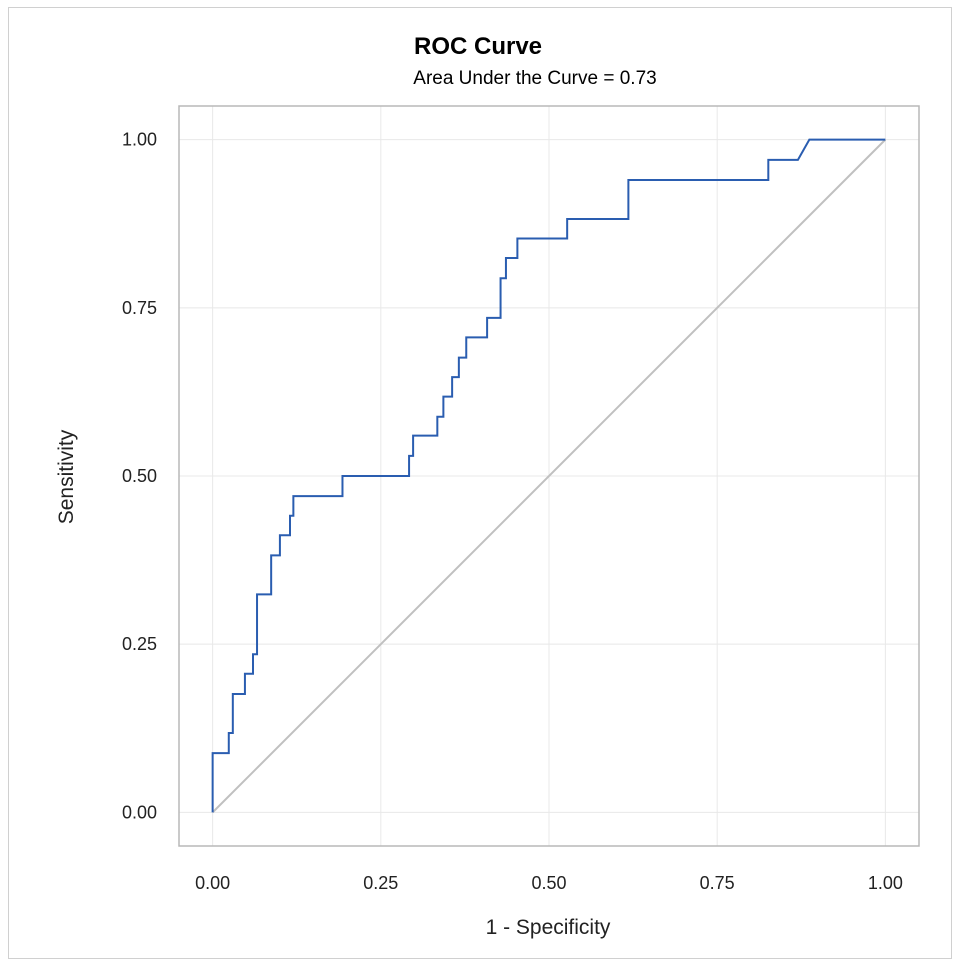  Describe the element at coordinates (885, 883) in the screenshot. I see `x-tick-label: 1.00` at that location.